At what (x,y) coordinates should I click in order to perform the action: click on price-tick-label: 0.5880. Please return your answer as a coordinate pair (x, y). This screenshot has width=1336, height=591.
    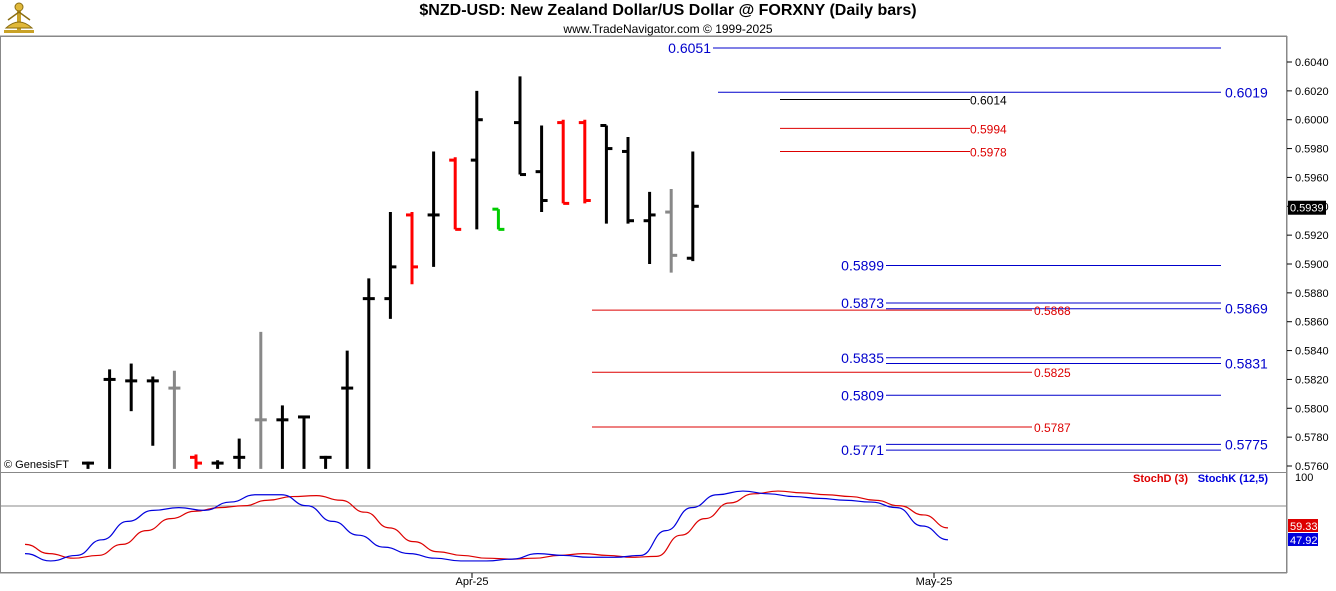
    Looking at the image, I should click on (1312, 294).